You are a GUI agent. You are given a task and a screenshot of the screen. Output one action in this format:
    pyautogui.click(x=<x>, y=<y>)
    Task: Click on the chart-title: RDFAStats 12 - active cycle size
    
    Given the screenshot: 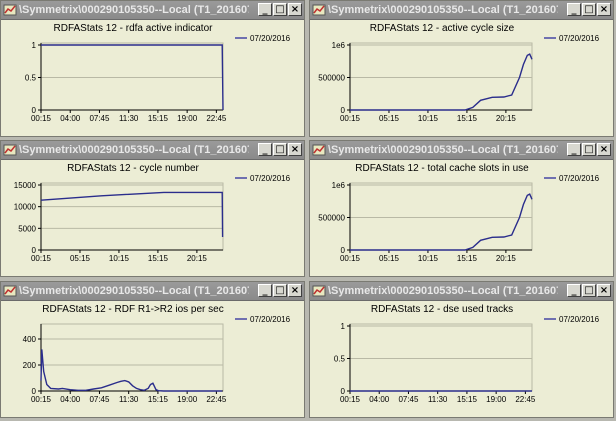 What is the action you would take?
    pyautogui.click(x=442, y=28)
    